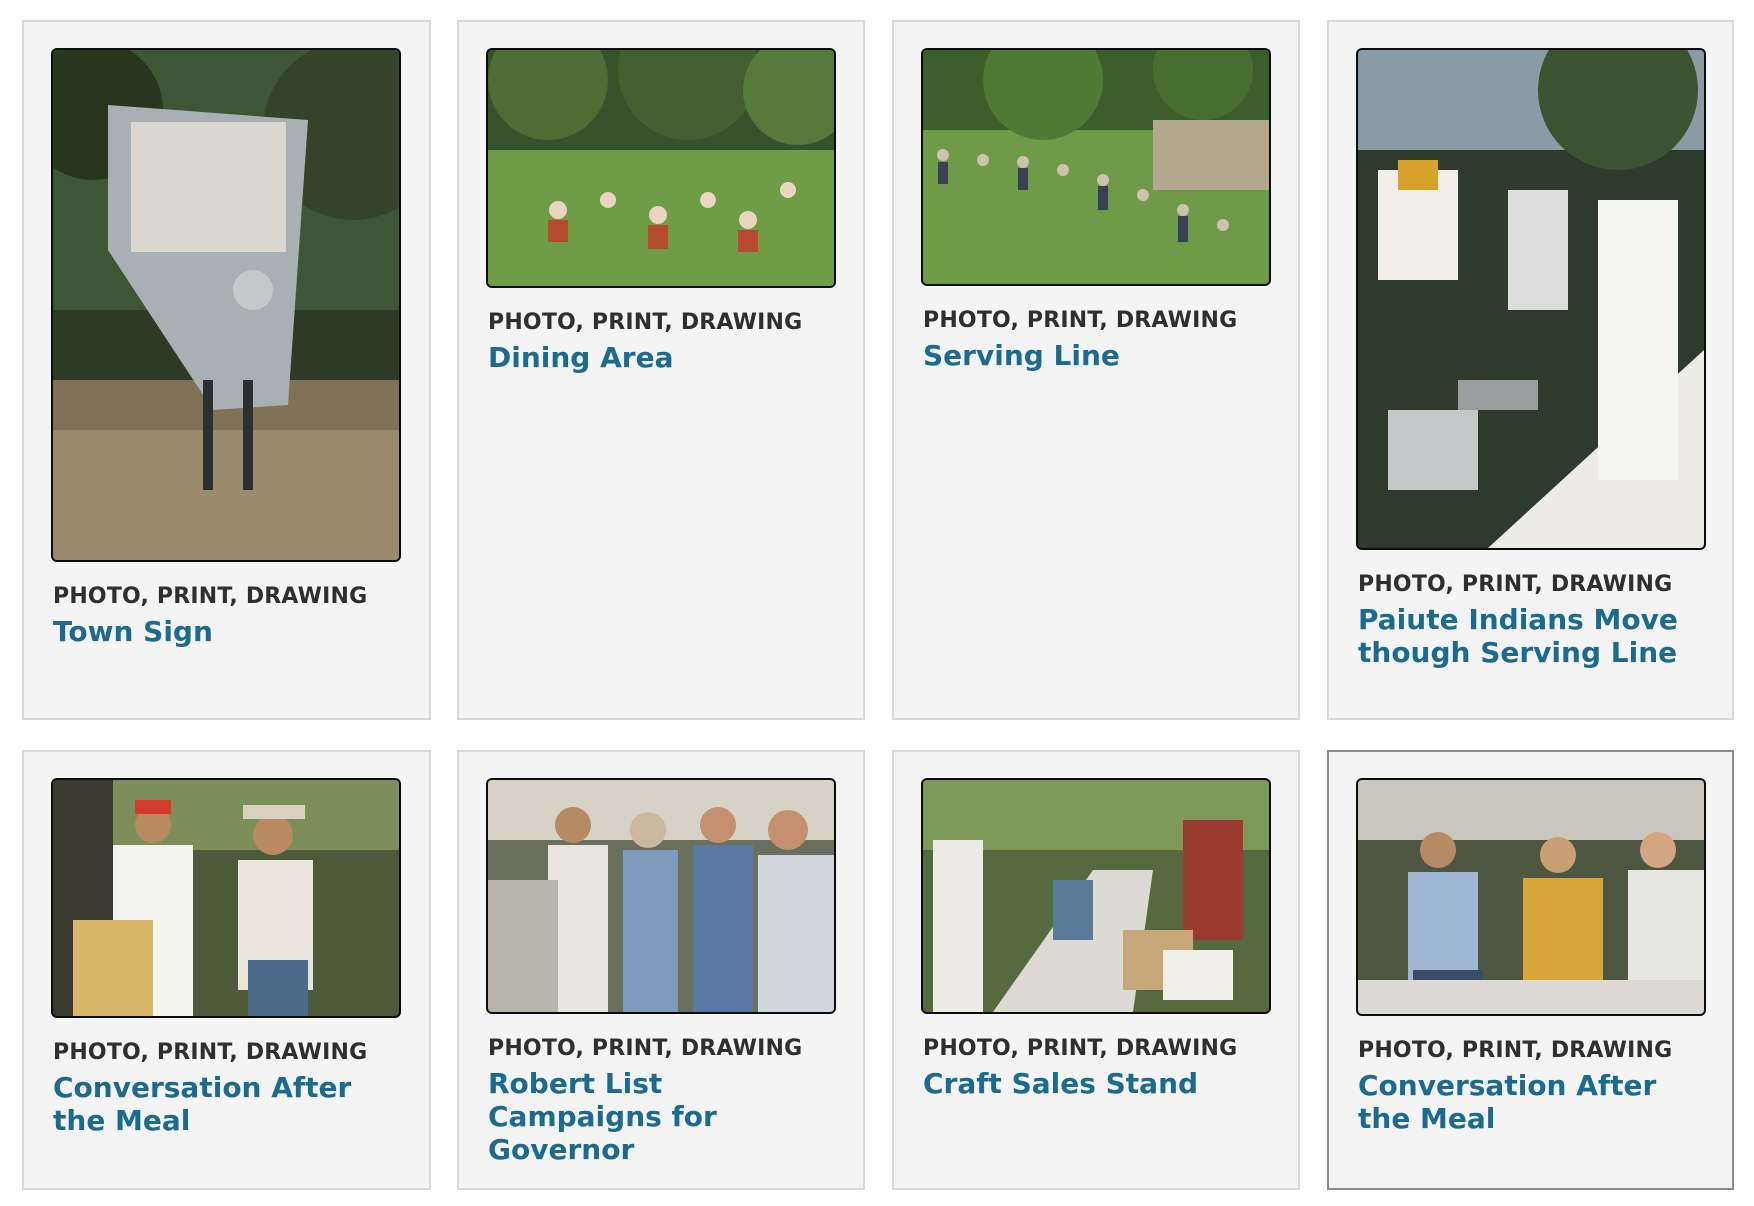 Image resolution: width=1754 pixels, height=1206 pixels. I want to click on town-sign-photo, so click(226, 305).